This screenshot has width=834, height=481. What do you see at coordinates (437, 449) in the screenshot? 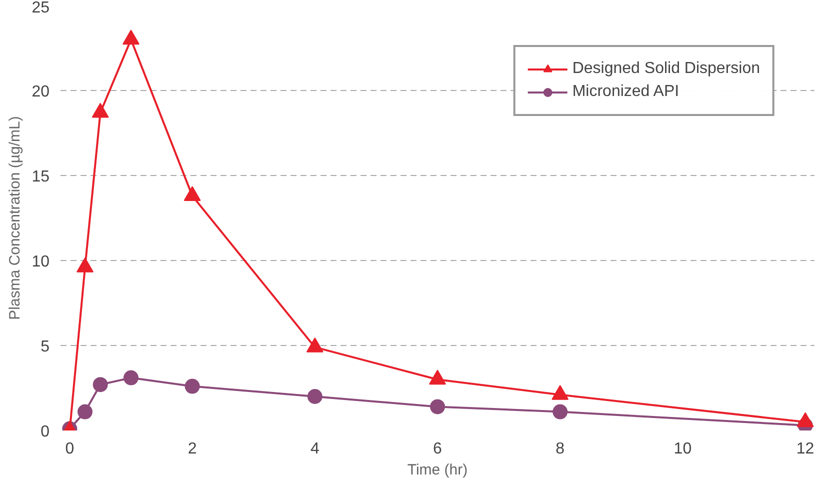
I see `x-tick-label: 6` at bounding box center [437, 449].